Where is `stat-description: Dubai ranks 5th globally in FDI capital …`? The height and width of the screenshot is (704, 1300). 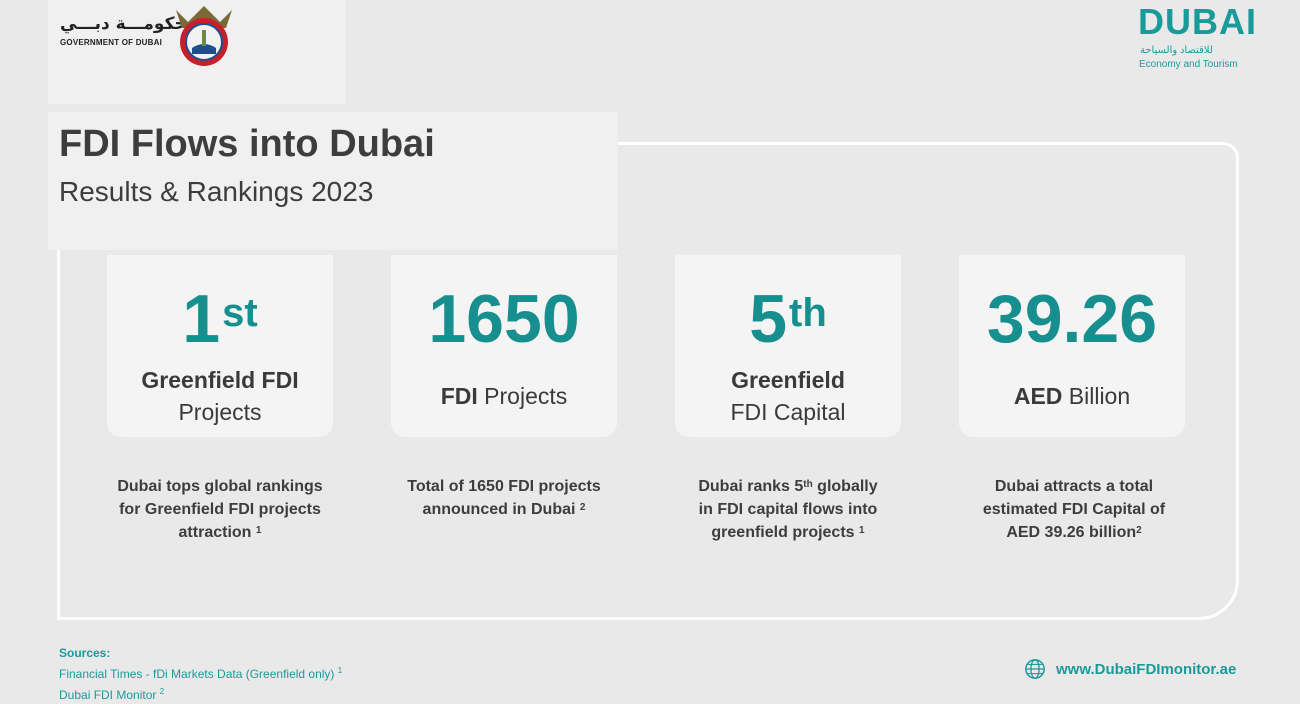
stat-description: Dubai ranks 5th globally in FDI capital … is located at coordinates (788, 509).